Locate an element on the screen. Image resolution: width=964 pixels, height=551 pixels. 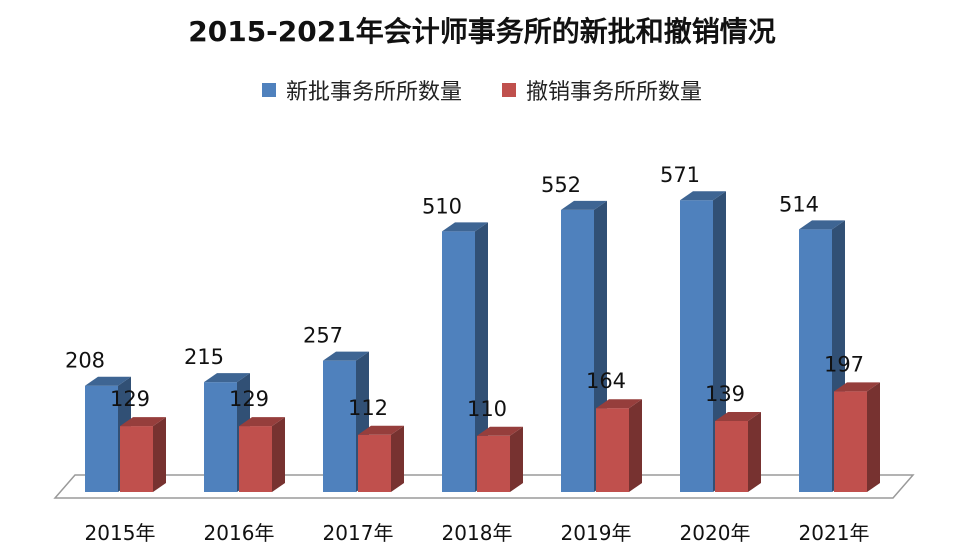
bar-revoked-2019年 is located at coordinates (619, 445).